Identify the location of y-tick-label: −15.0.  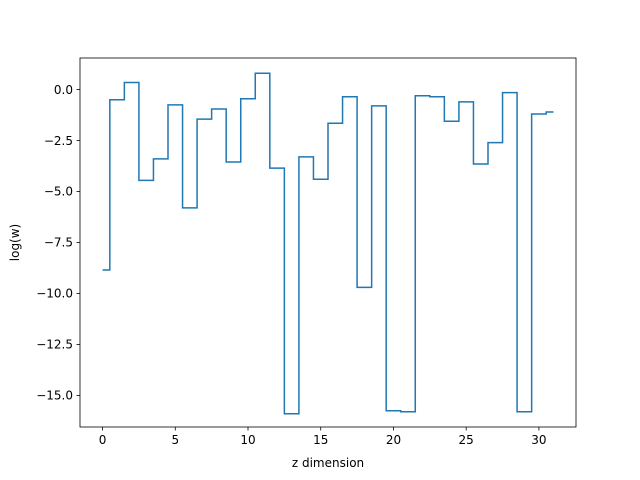
(54, 396).